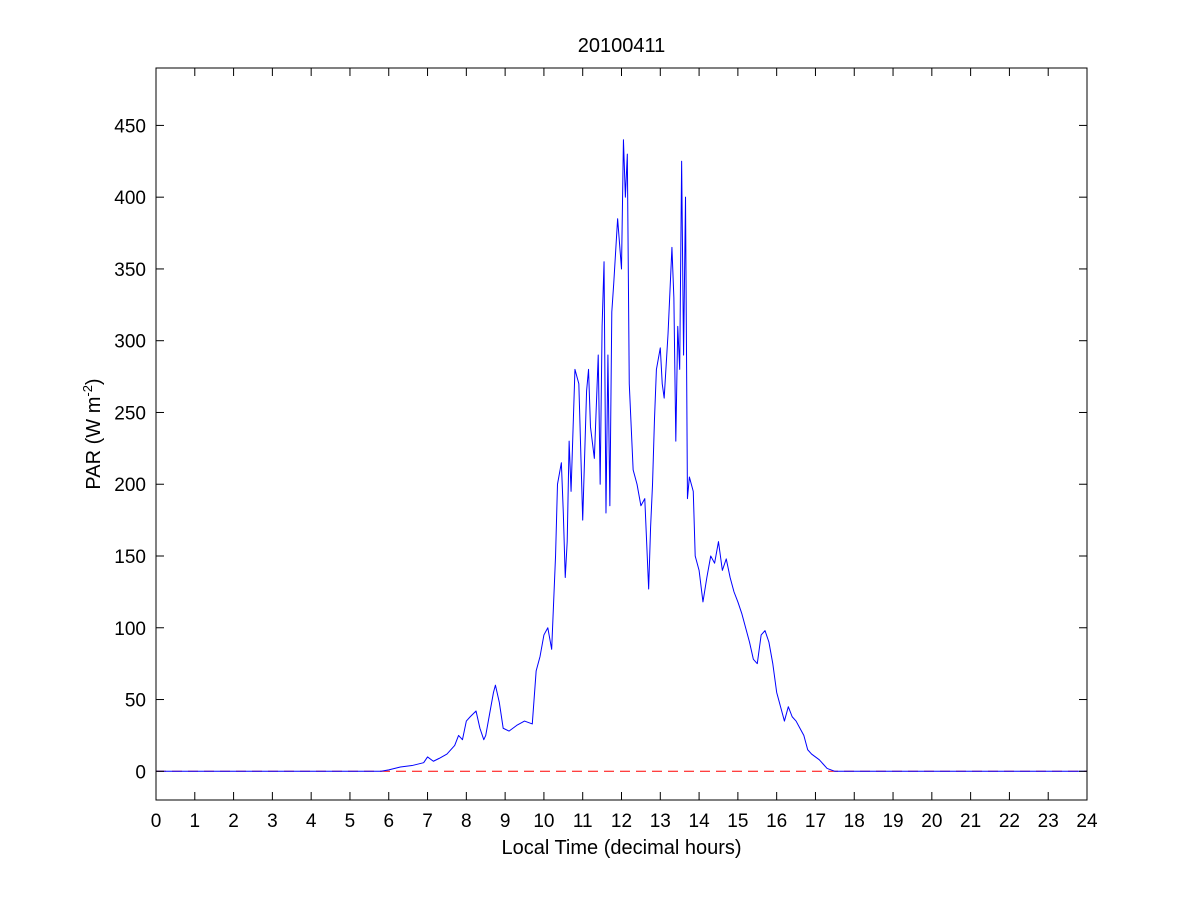 The width and height of the screenshot is (1201, 900). What do you see at coordinates (130, 629) in the screenshot?
I see `y-tick-label: 100` at bounding box center [130, 629].